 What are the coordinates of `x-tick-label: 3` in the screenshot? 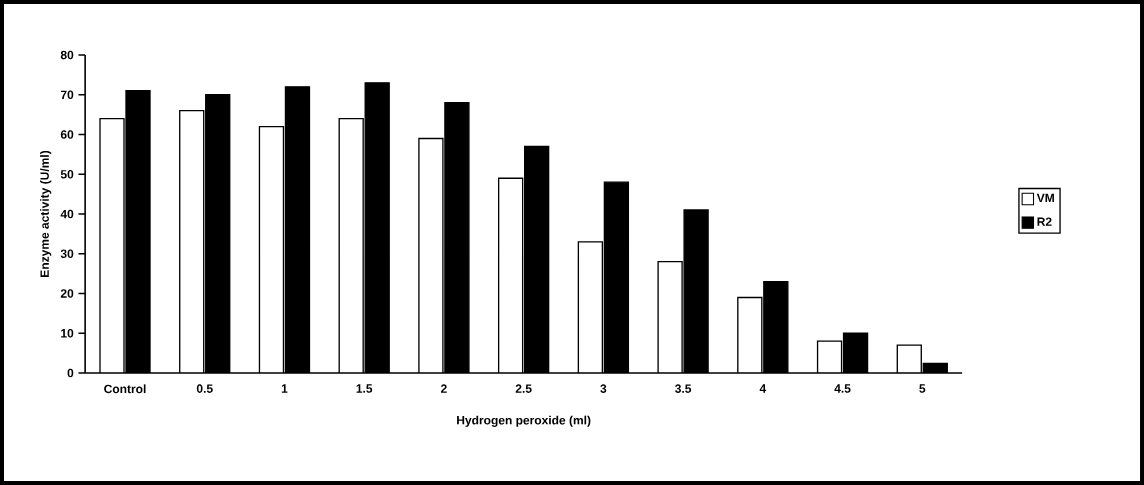 It's located at (603, 388).